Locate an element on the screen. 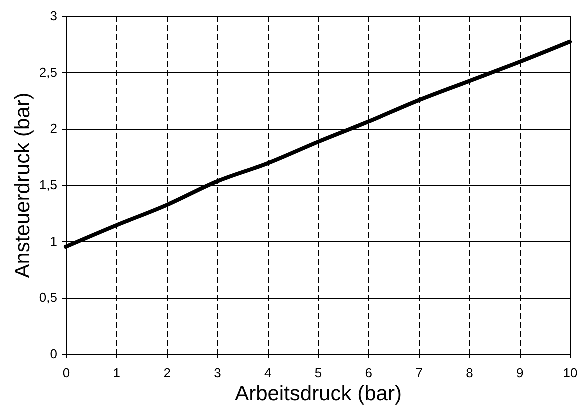  x-tick-label: 0 is located at coordinates (66, 373).